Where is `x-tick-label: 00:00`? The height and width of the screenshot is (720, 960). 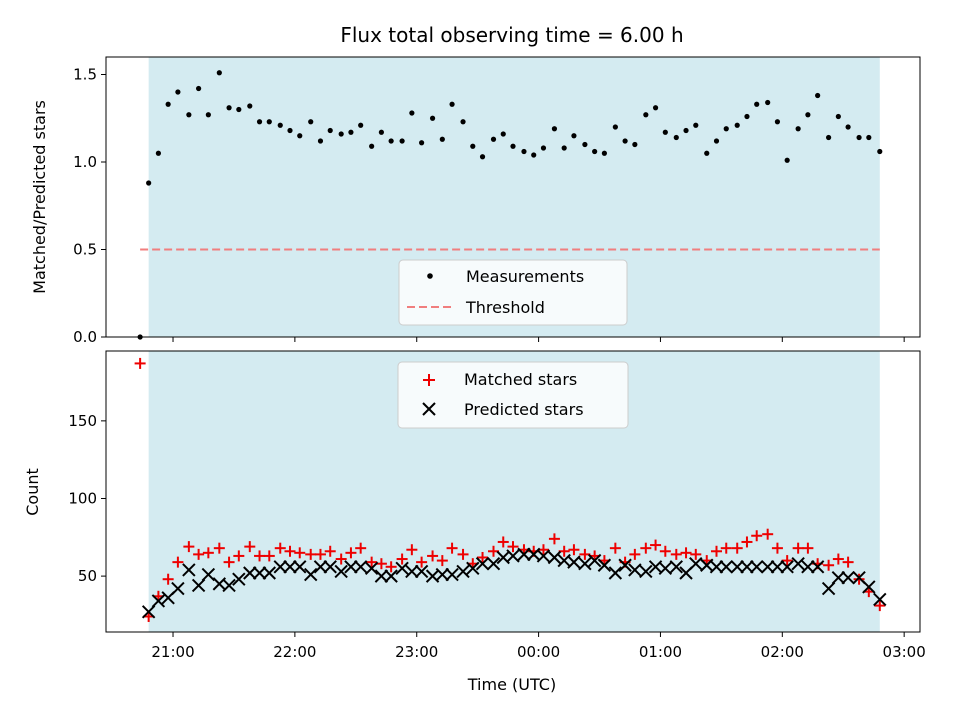 x-tick-label: 00:00 is located at coordinates (538, 652).